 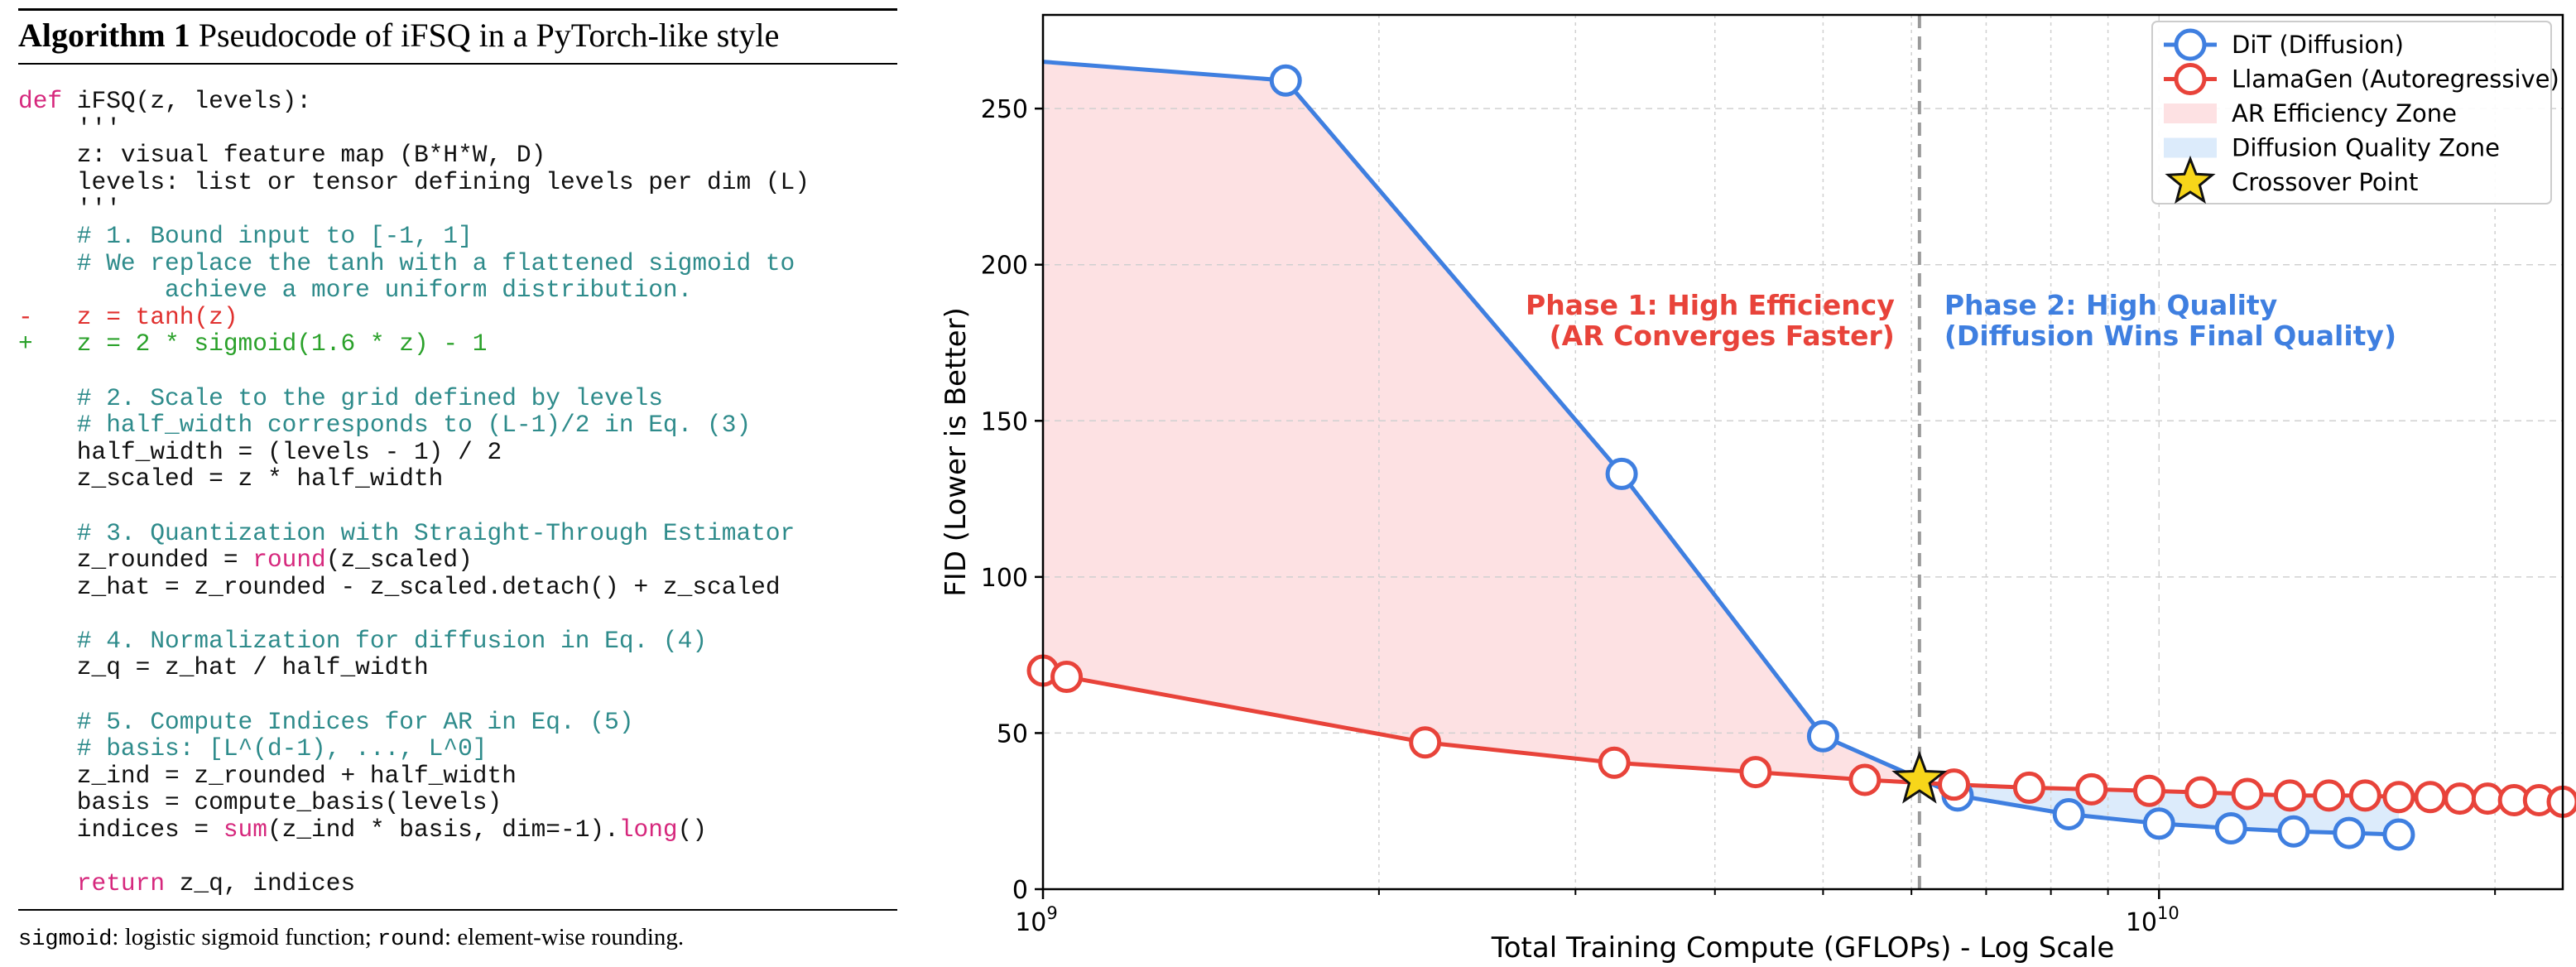 What do you see at coordinates (340, 397) in the screenshot?
I see `code-token: # 2. Scale to the grid defined by levels` at bounding box center [340, 397].